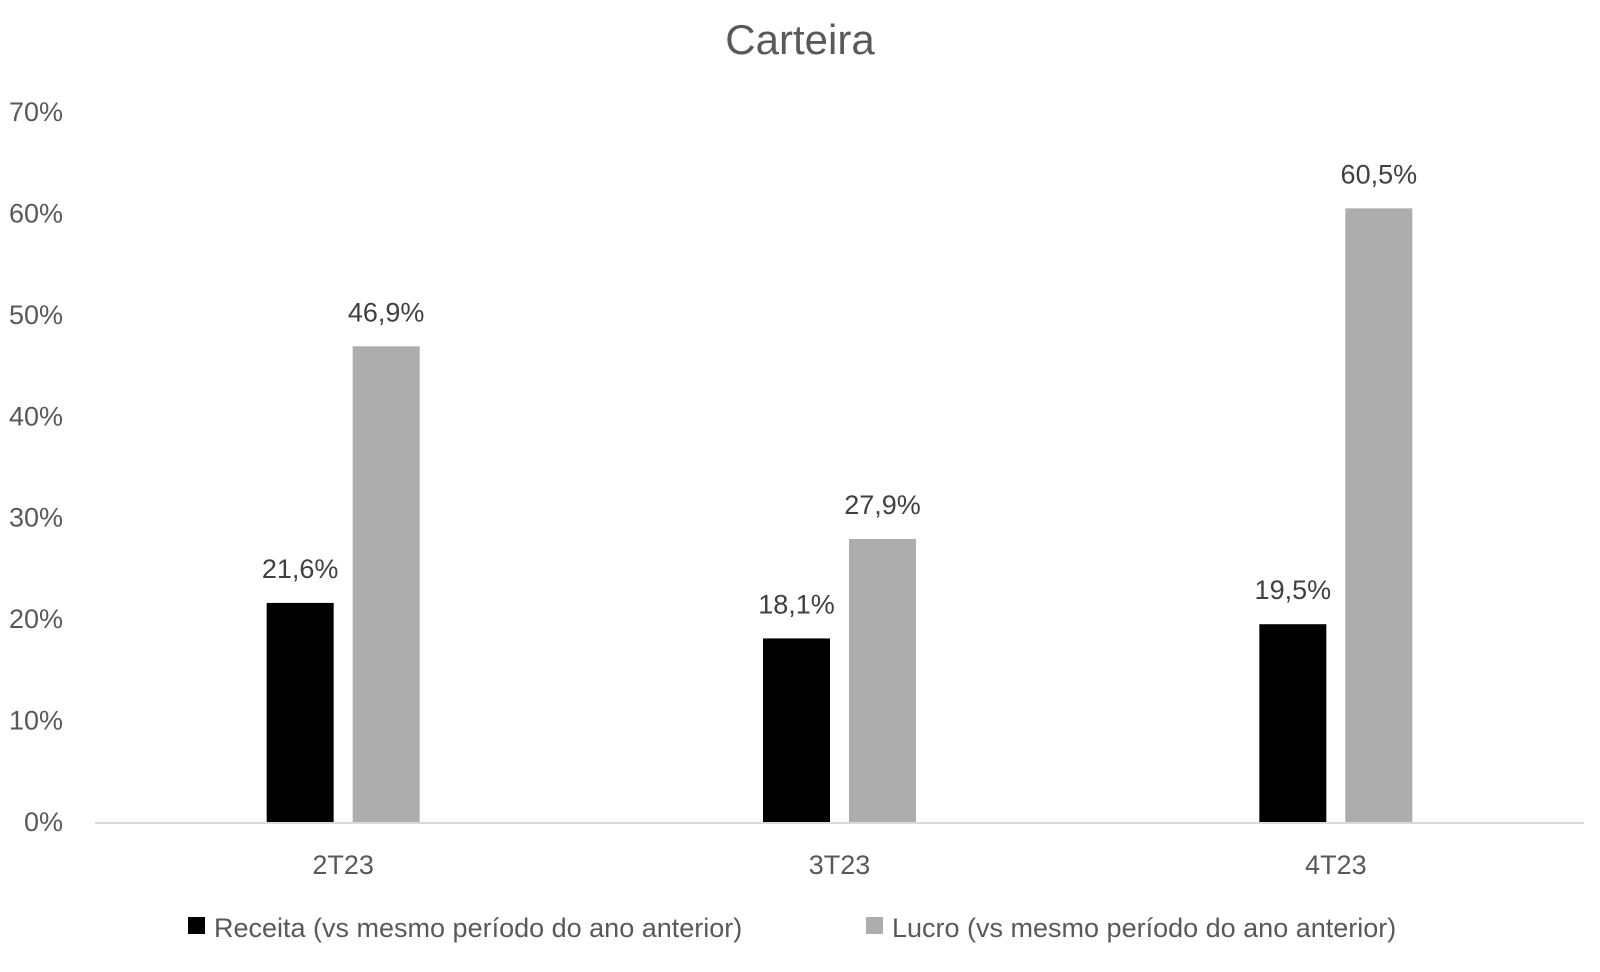 The width and height of the screenshot is (1600, 972). I want to click on legend-swatch-lucro, so click(874, 925).